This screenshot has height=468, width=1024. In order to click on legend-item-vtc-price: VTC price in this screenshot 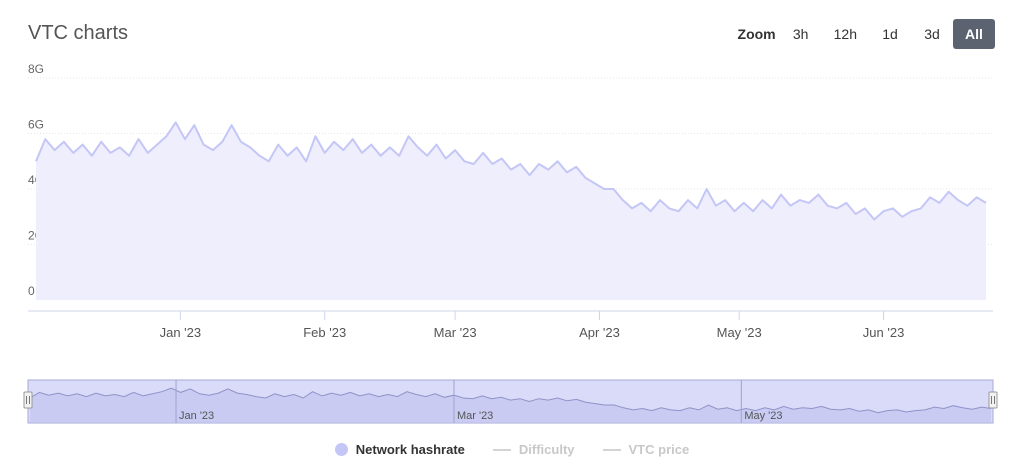, I will do `click(646, 449)`.